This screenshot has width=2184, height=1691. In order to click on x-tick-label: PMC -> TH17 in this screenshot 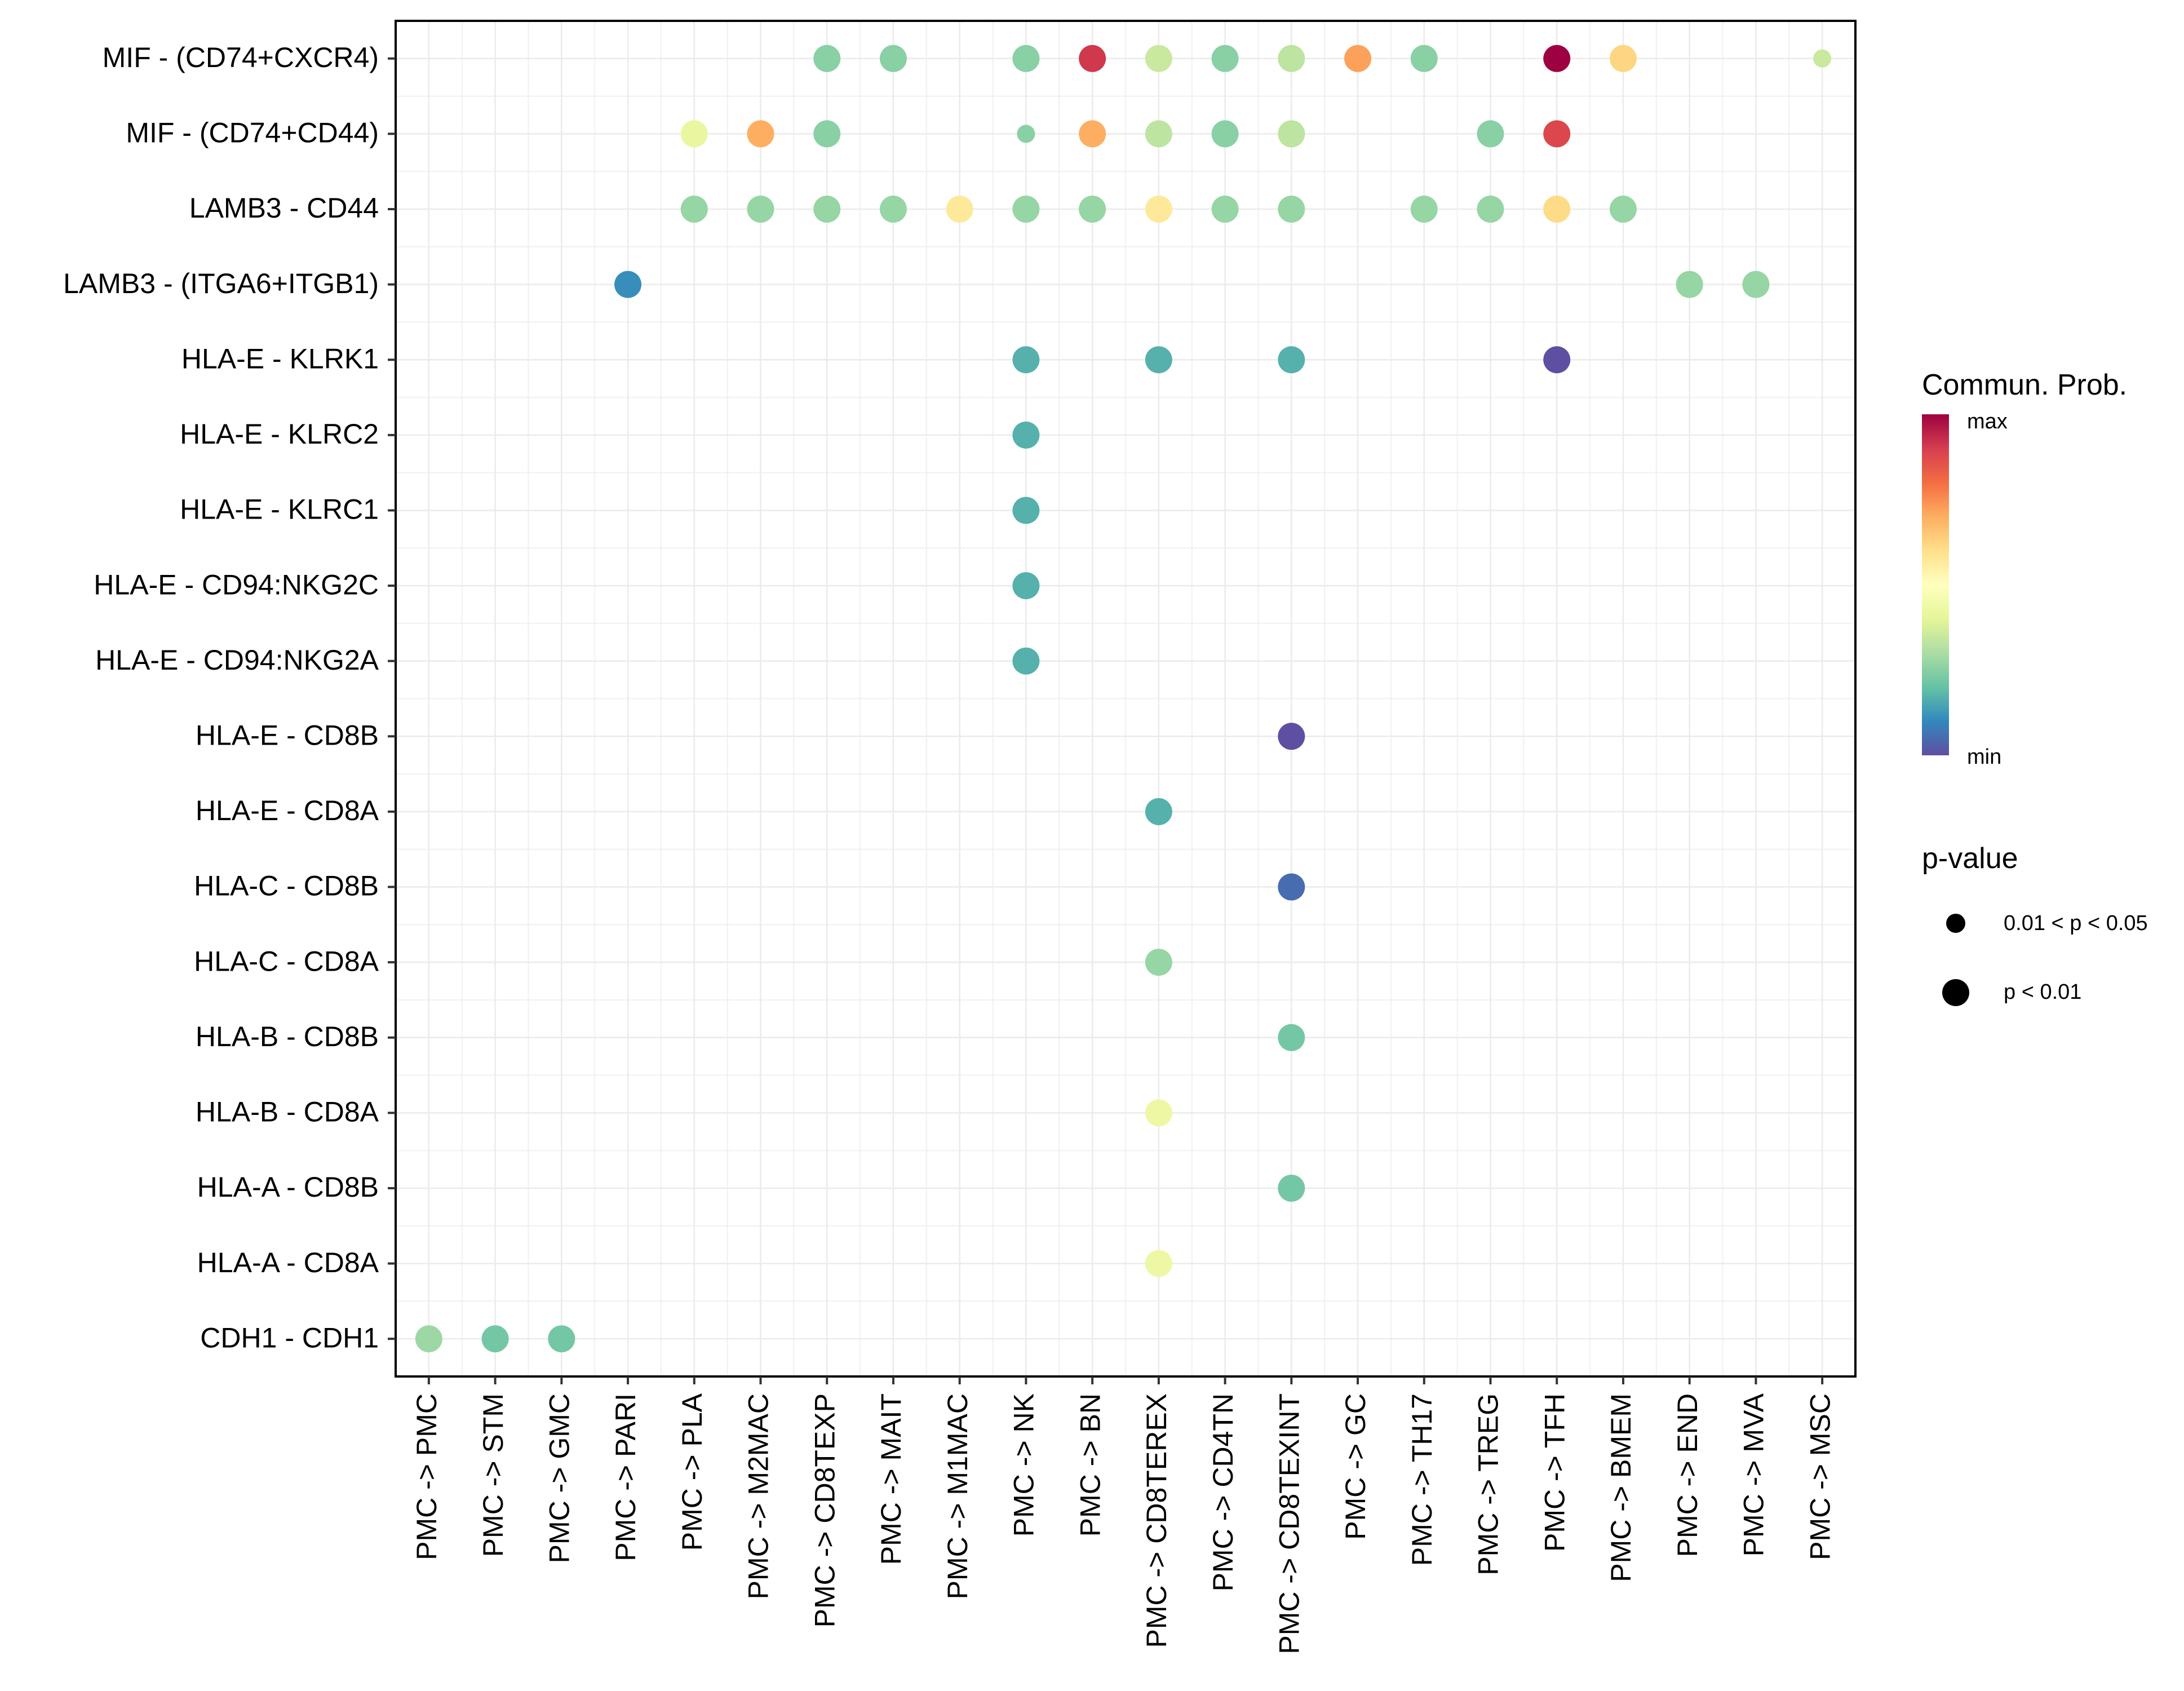, I will do `click(1422, 1479)`.